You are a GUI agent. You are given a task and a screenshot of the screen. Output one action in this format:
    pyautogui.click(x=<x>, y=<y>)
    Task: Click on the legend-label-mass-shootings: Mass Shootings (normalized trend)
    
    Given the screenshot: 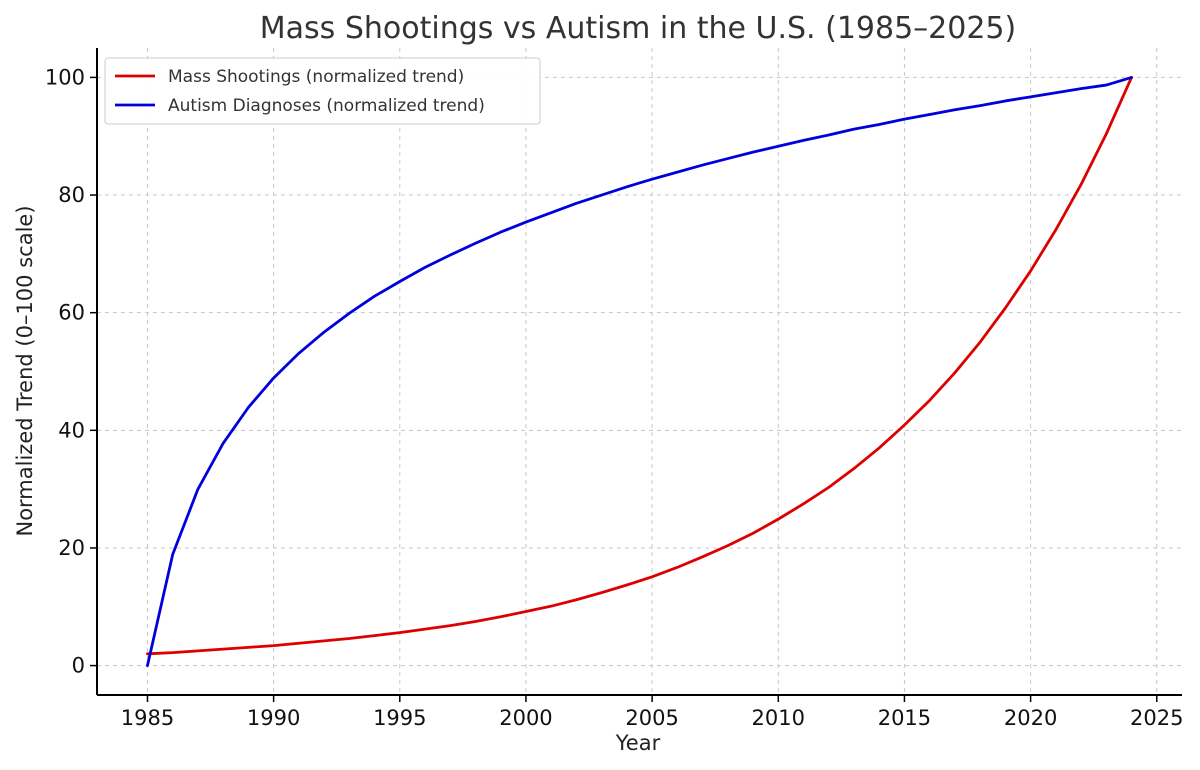 What is the action you would take?
    pyautogui.click(x=316, y=77)
    